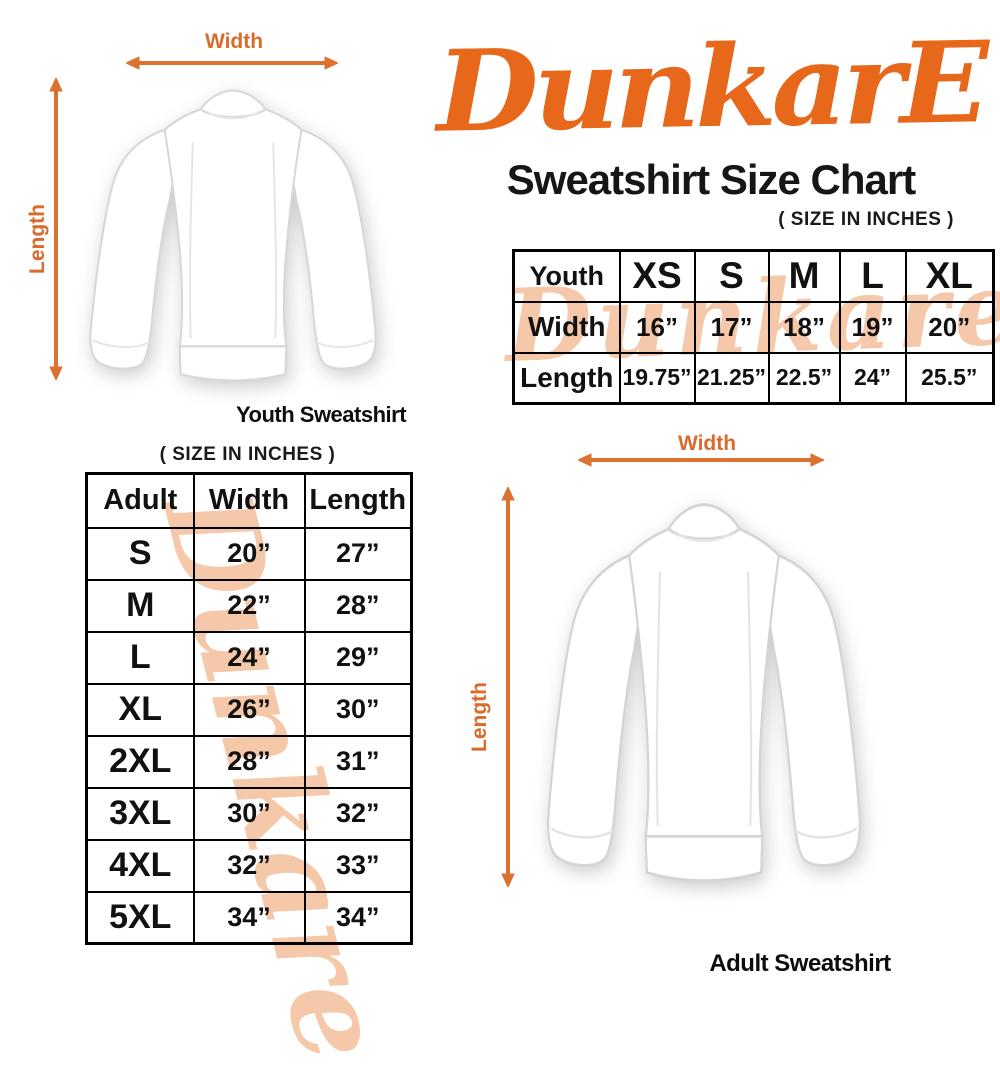 The height and width of the screenshot is (1074, 1000). I want to click on youth-caption: Youth Sweatshirt, so click(321, 414).